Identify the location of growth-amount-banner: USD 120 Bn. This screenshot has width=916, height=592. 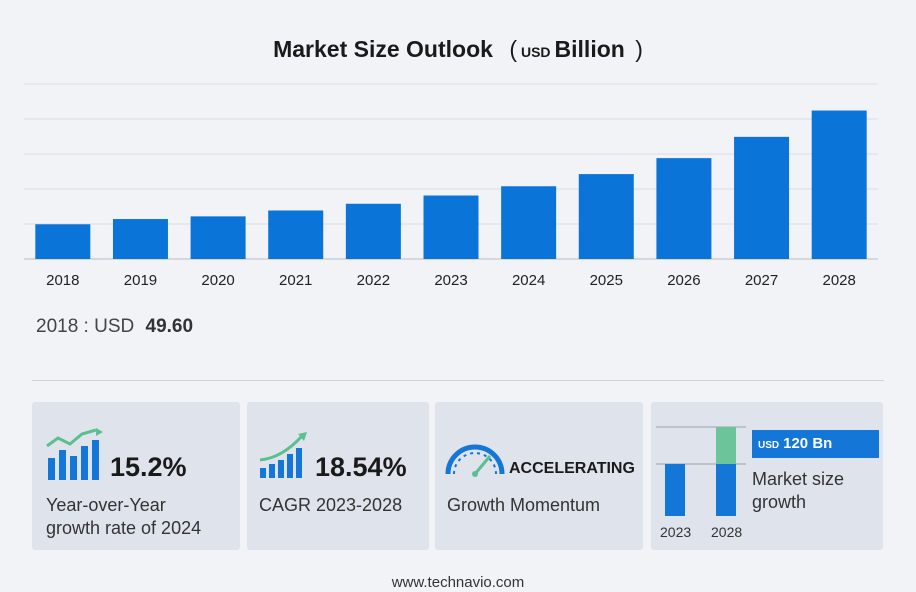
(815, 444).